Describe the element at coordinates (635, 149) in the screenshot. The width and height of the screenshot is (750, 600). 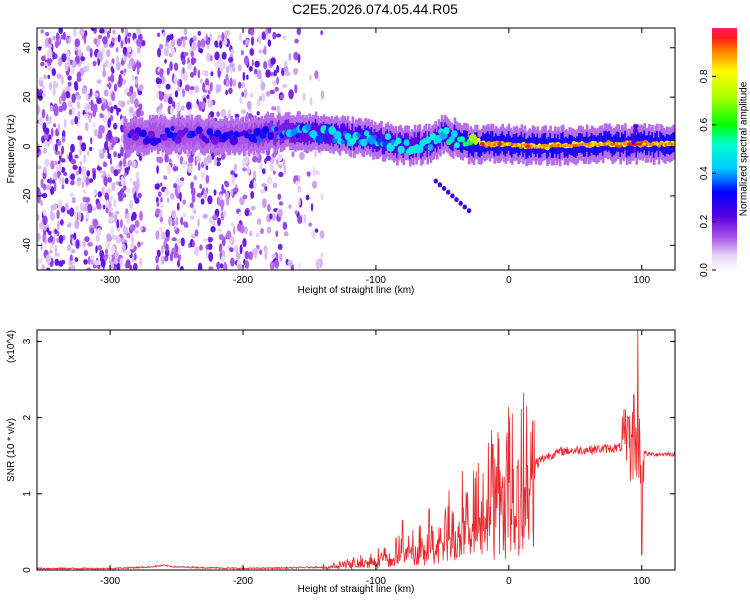
I see `ridge-spike` at that location.